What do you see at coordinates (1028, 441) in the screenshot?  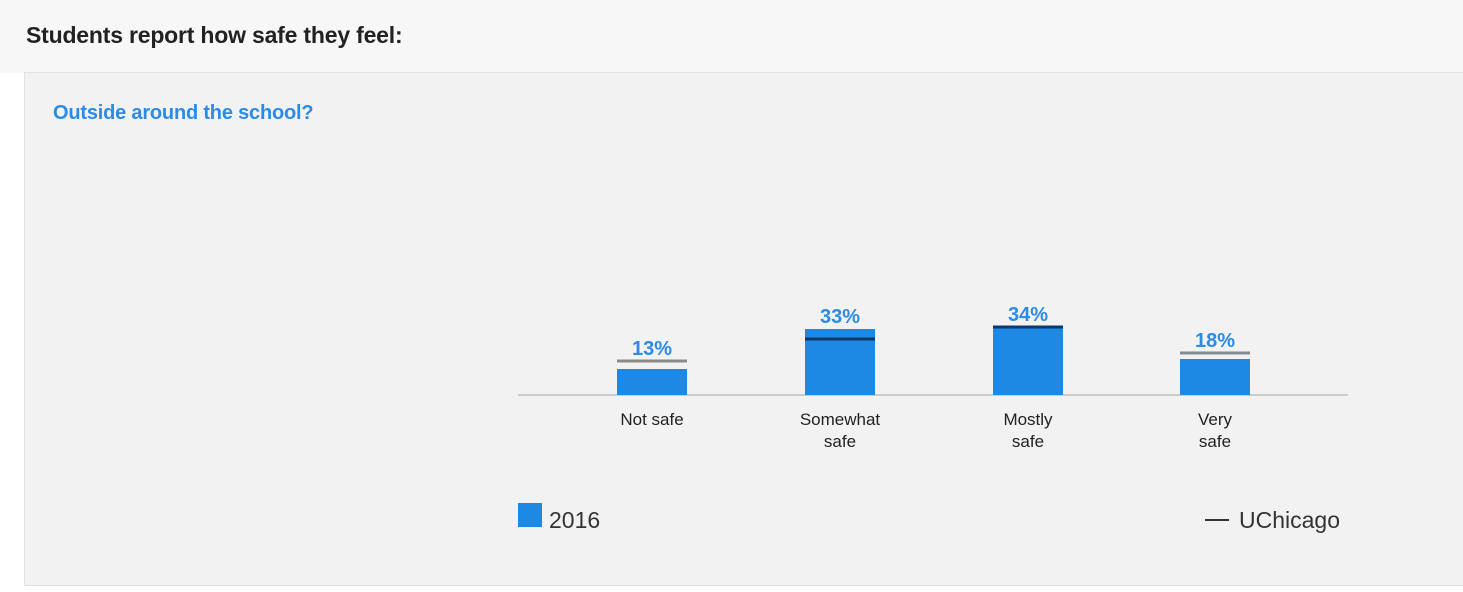 I see `category-label-2-1: safe` at bounding box center [1028, 441].